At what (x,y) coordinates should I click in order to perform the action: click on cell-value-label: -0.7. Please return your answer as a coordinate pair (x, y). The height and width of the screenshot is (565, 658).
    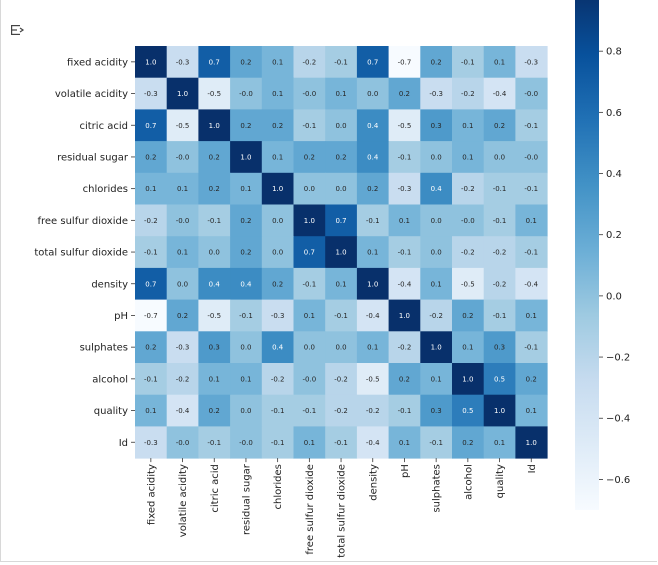
    Looking at the image, I should click on (151, 316).